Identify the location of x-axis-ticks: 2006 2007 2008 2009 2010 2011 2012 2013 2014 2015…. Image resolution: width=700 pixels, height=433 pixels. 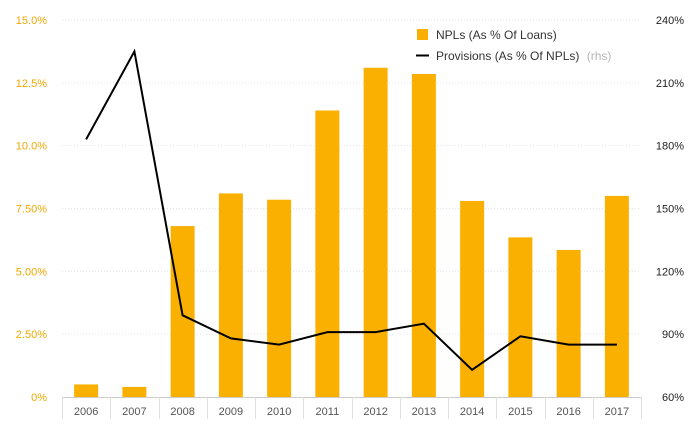
(351, 412).